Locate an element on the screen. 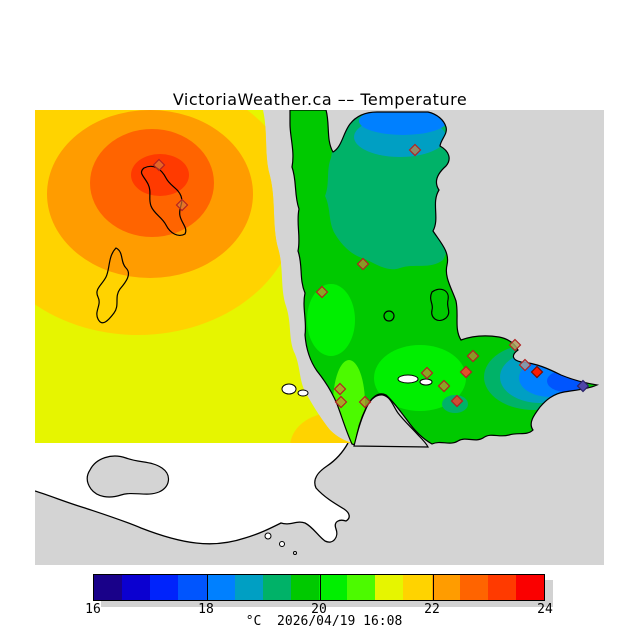  colorbar is located at coordinates (319, 587).